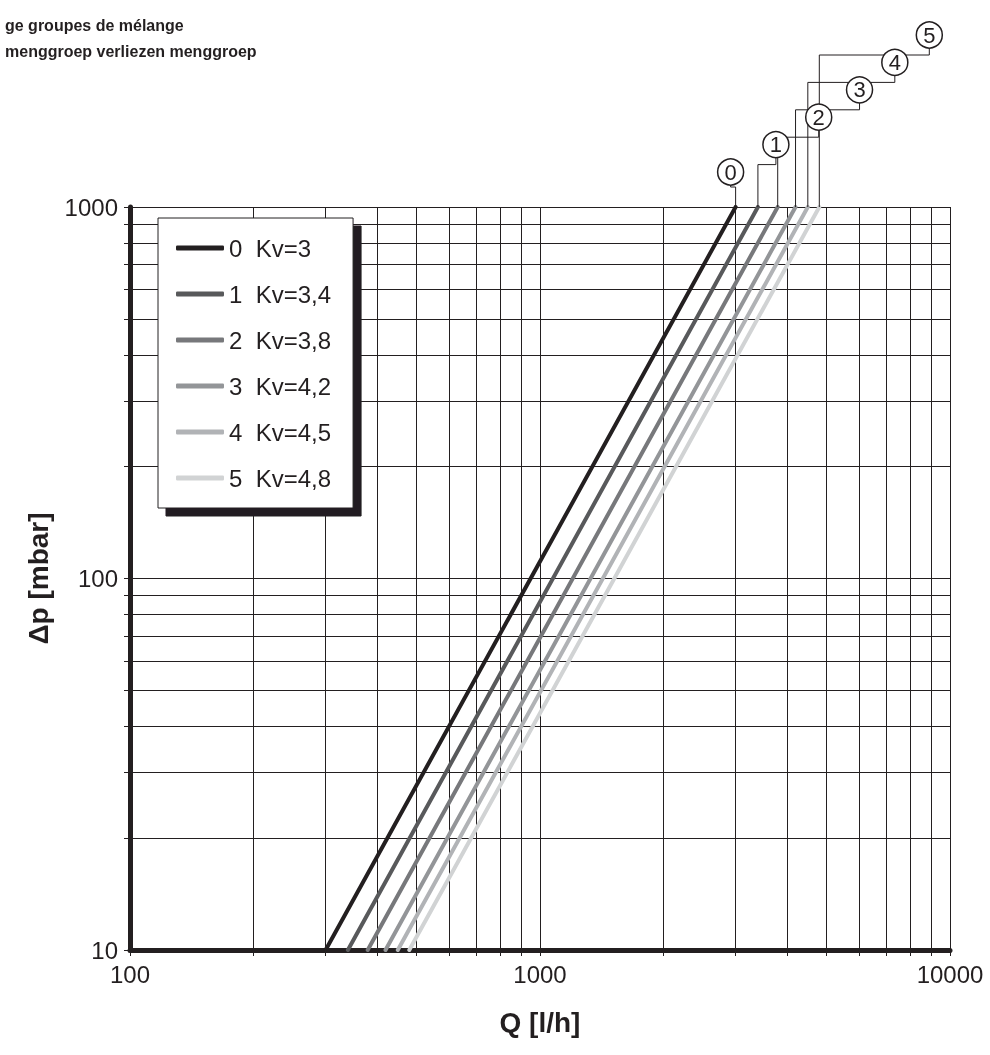  Describe the element at coordinates (540, 1022) in the screenshot. I see `x-axis-title: Q [l/h]` at that location.